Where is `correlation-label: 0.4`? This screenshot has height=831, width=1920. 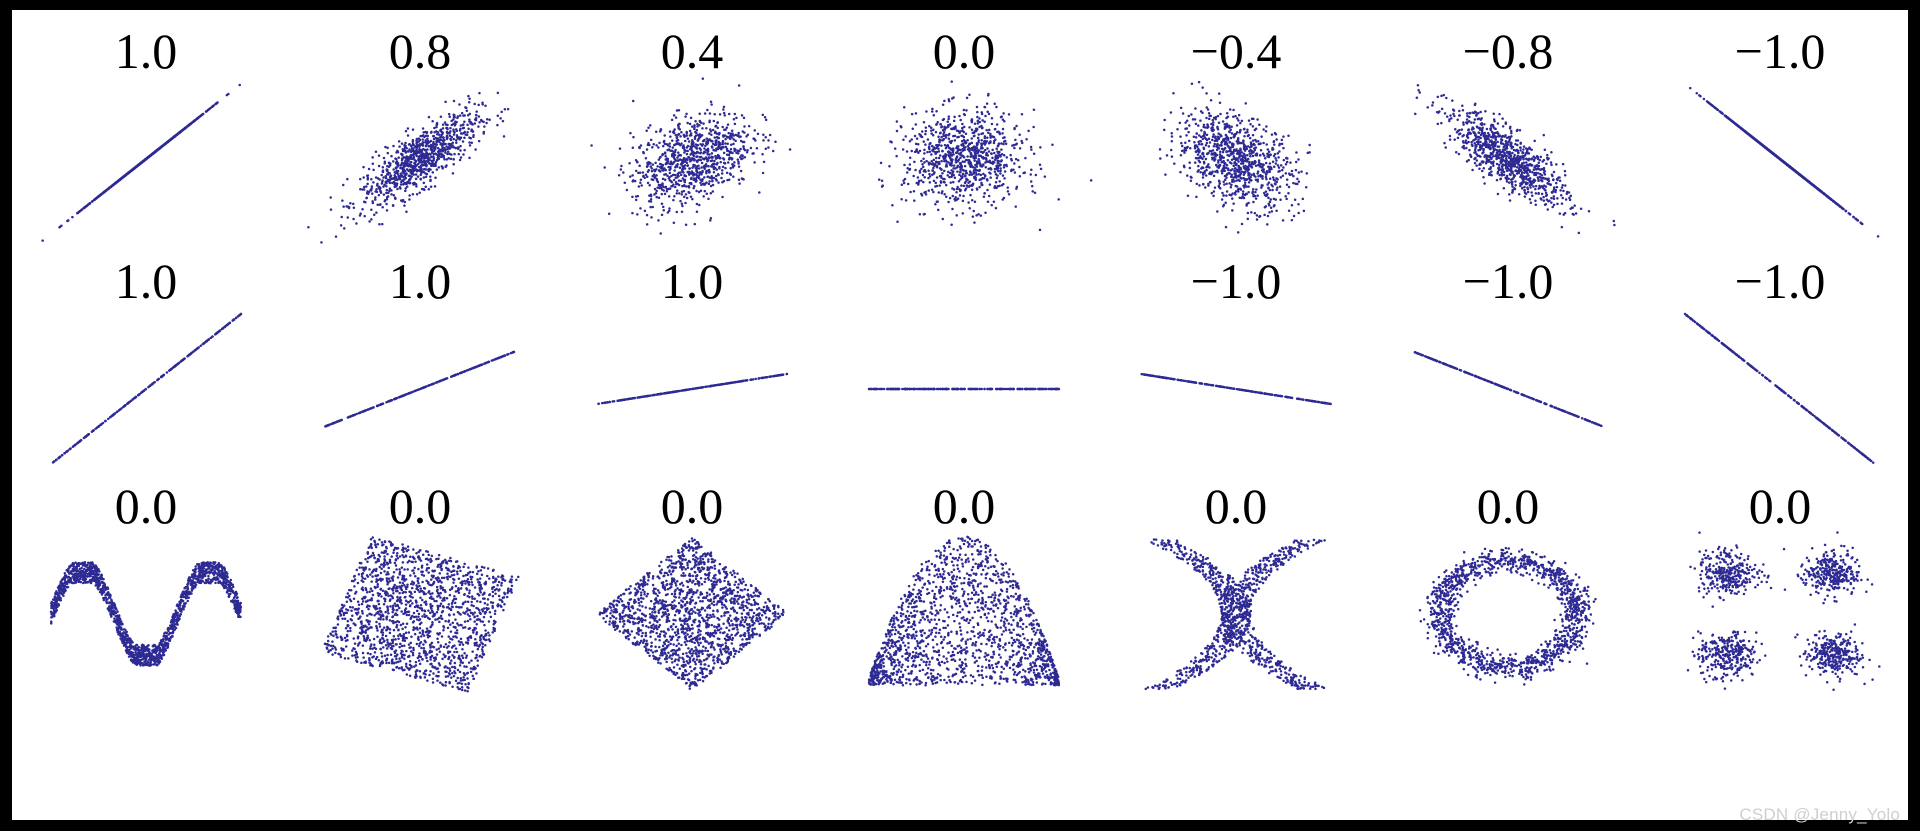 correlation-label: 0.4 is located at coordinates (692, 51).